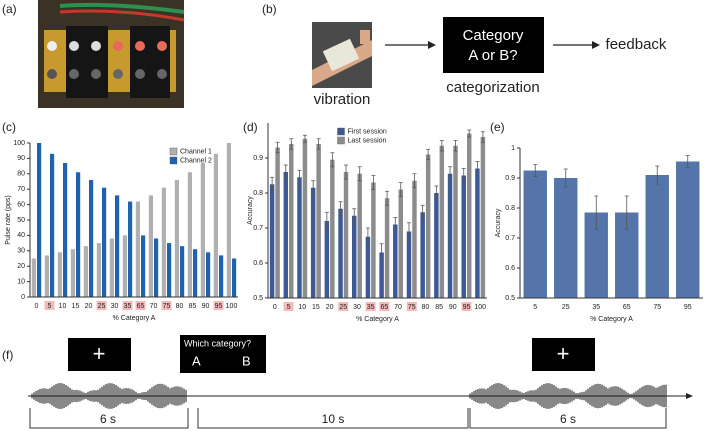 The height and width of the screenshot is (432, 709). Describe the element at coordinates (250, 127) in the screenshot. I see `panel-label: (d)` at that location.